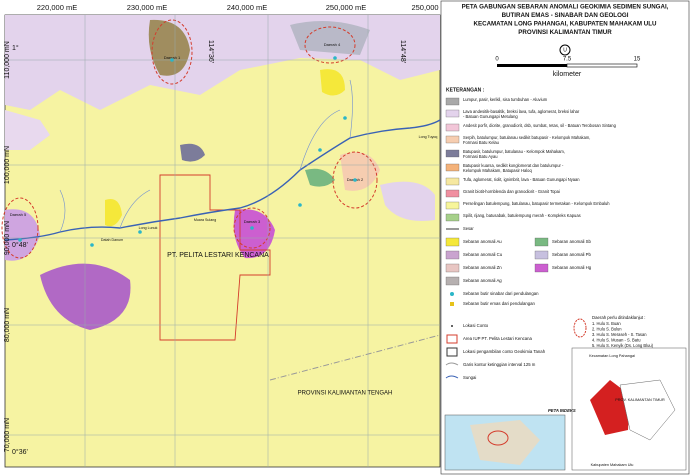  Describe the element at coordinates (205, 220) in the screenshot. I see `village-label: Muara Sulang` at that location.